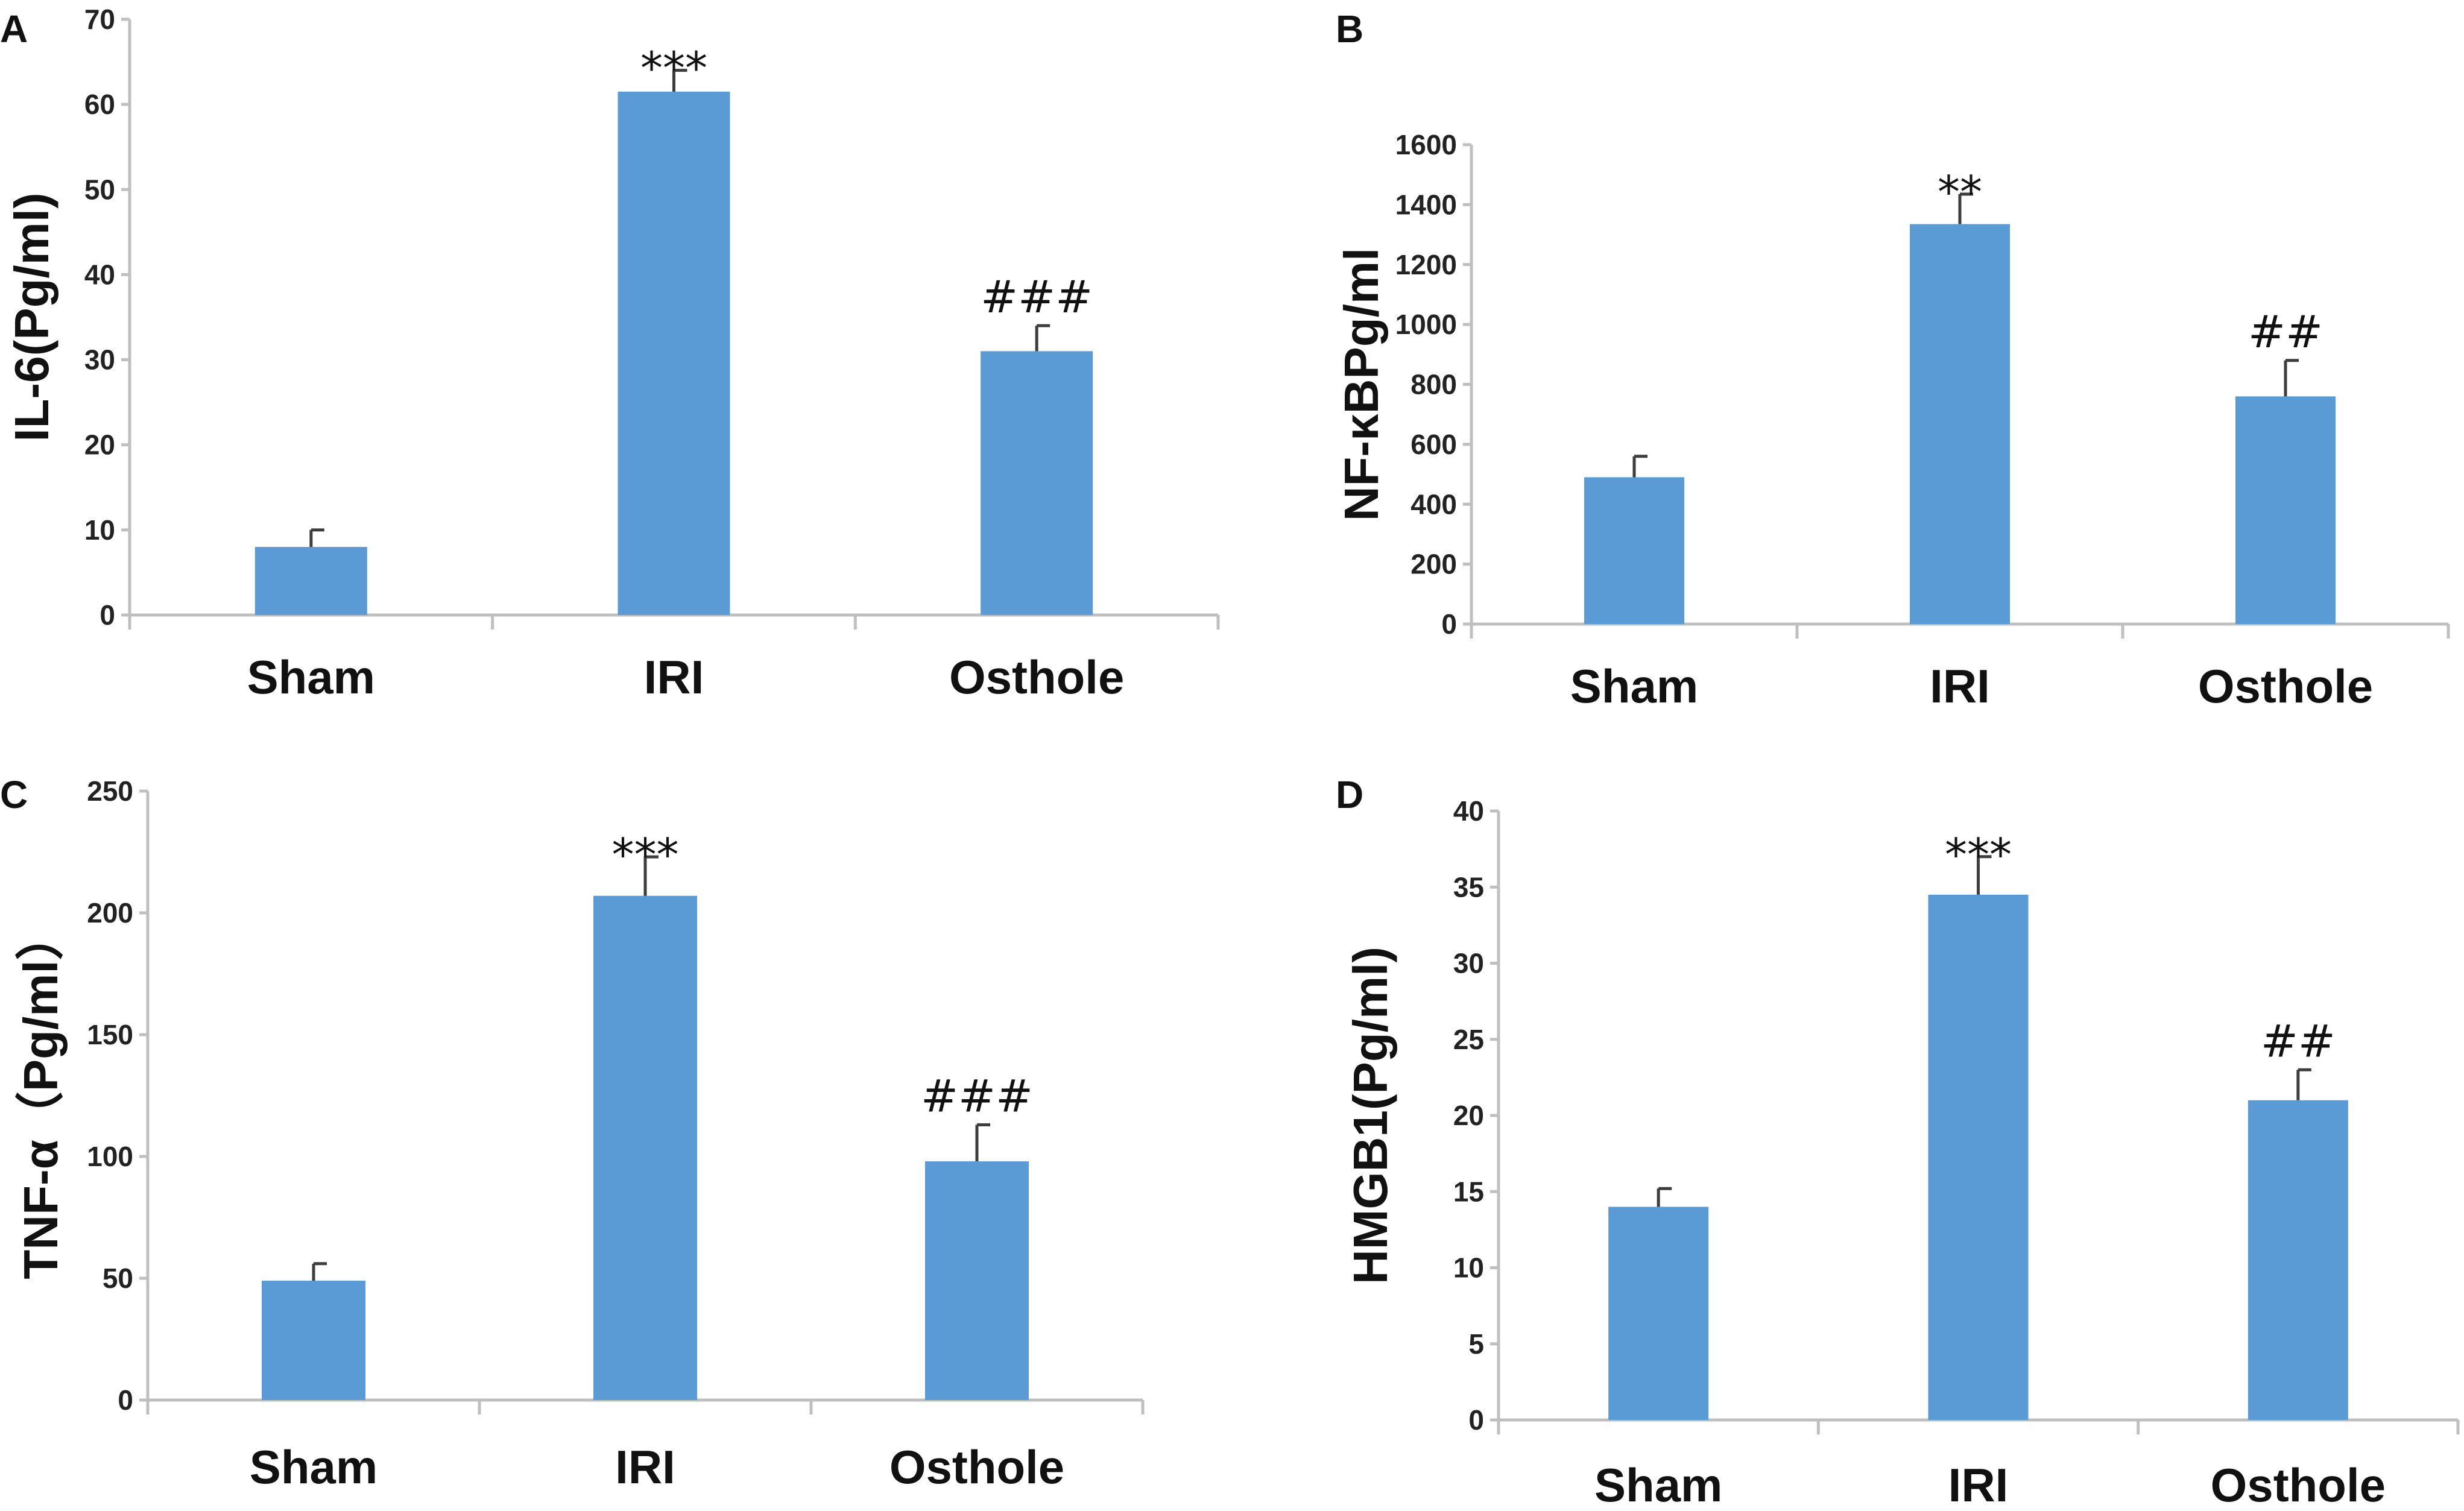 The image size is (2464, 1511). I want to click on panel-d-significance-osthole: ##, so click(2298, 1041).